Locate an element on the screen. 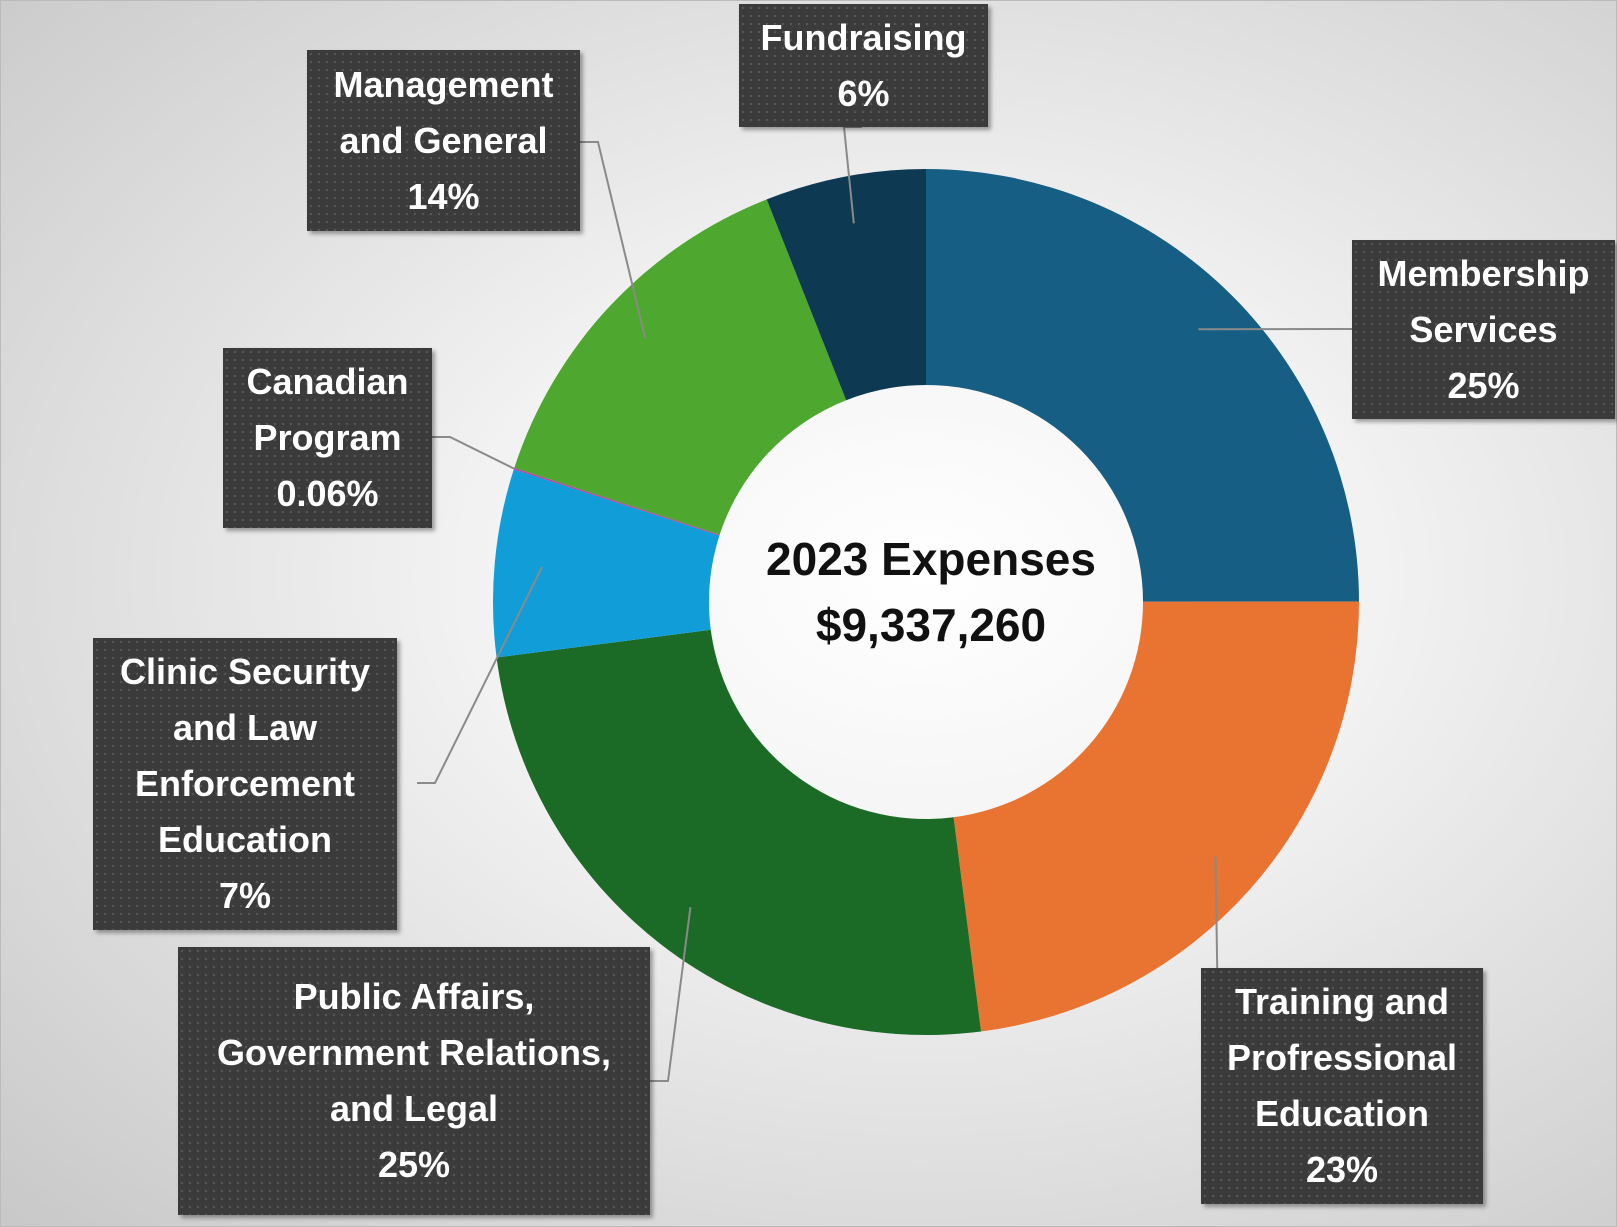 The image size is (1617, 1227). data-label: Management and General 14% is located at coordinates (443, 140).